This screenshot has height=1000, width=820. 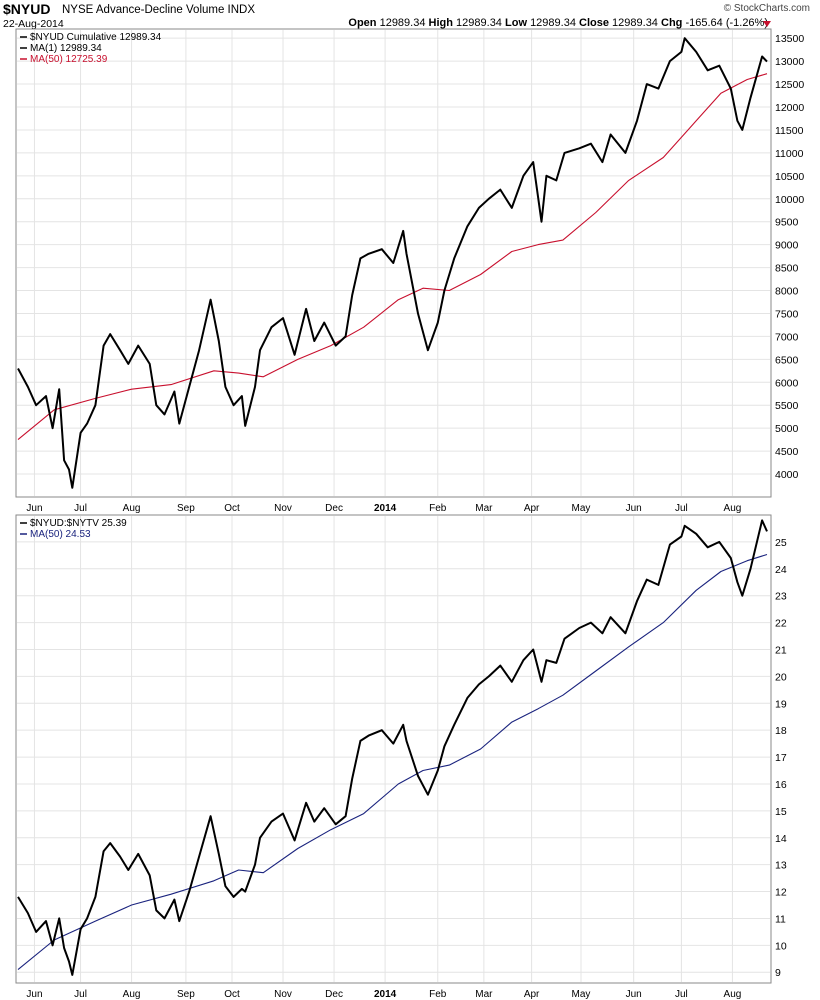 I want to click on y-tick-label: 16, so click(x=781, y=785).